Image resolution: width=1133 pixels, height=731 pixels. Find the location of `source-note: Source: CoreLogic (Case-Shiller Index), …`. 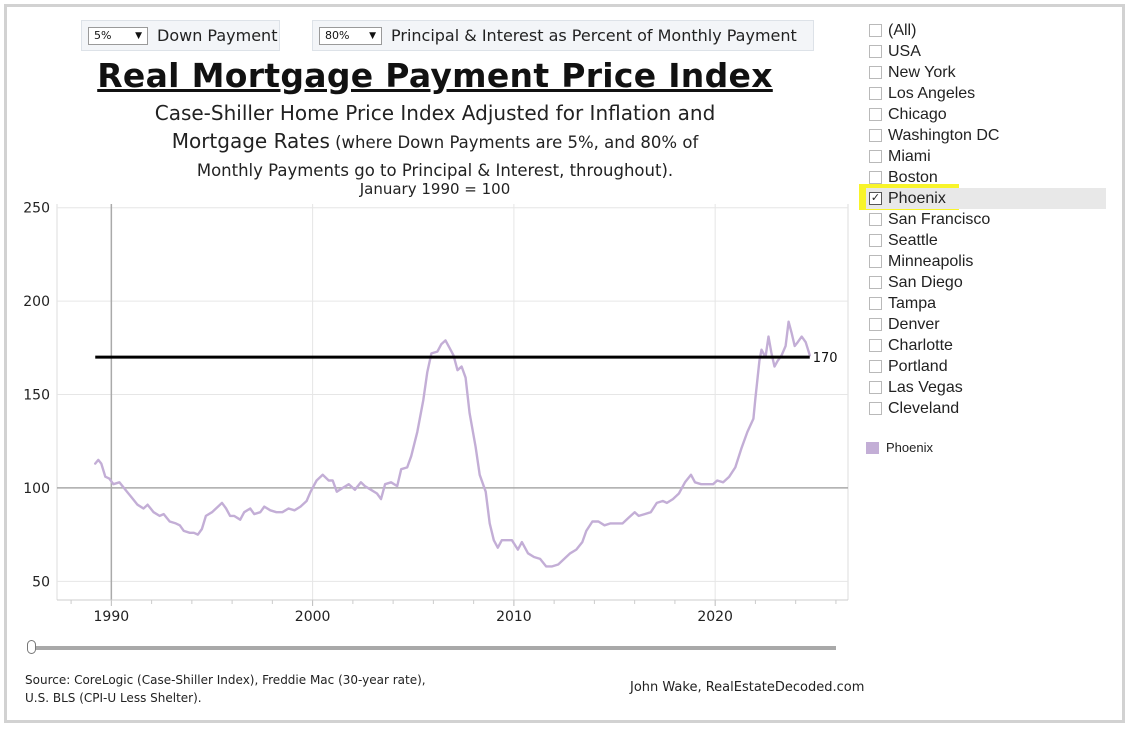

source-note: Source: CoreLogic (Case-Shiller Index), … is located at coordinates (225, 689).